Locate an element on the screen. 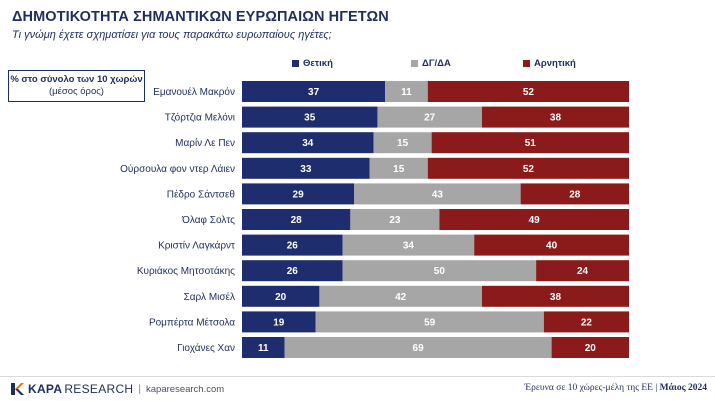 The image size is (715, 401). data-label-positive: 11 is located at coordinates (263, 348).